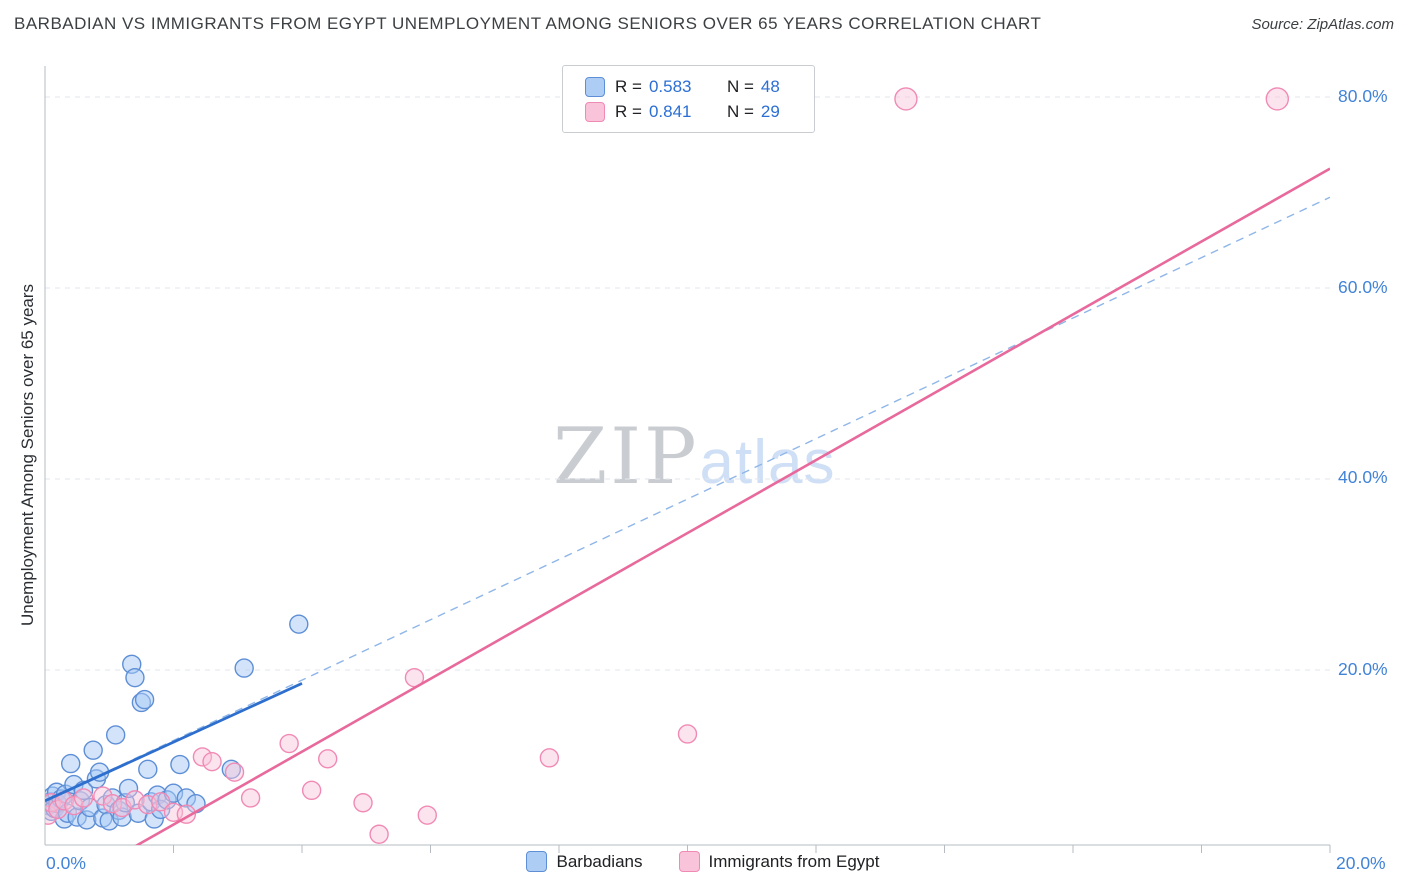 The width and height of the screenshot is (1406, 892). What do you see at coordinates (1361, 863) in the screenshot?
I see `x-axis-max-label: 20.0%` at bounding box center [1361, 863].